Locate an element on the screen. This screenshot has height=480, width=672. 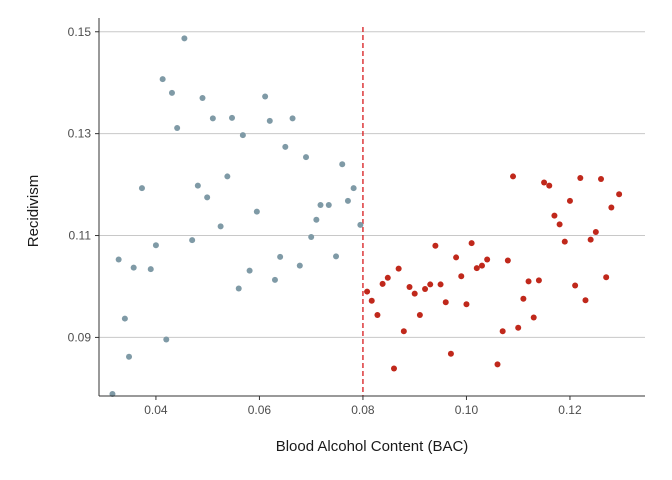
y-axis-title: Recidivism is located at coordinates (33, 211).